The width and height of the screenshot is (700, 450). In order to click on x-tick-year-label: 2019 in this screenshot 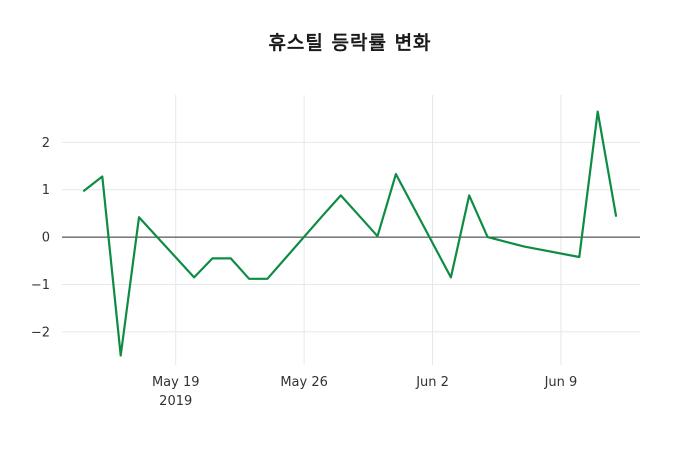, I will do `click(175, 401)`.